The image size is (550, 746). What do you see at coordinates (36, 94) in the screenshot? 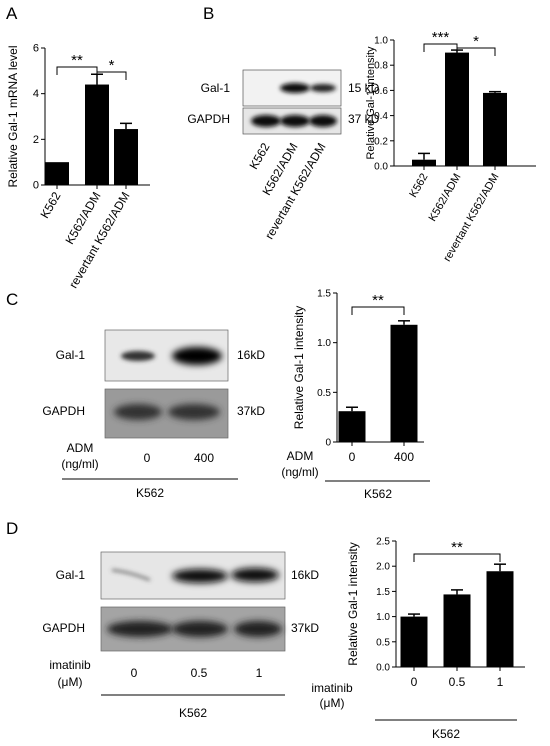
I see `chart-a-ytick-label-2: 4` at bounding box center [36, 94].